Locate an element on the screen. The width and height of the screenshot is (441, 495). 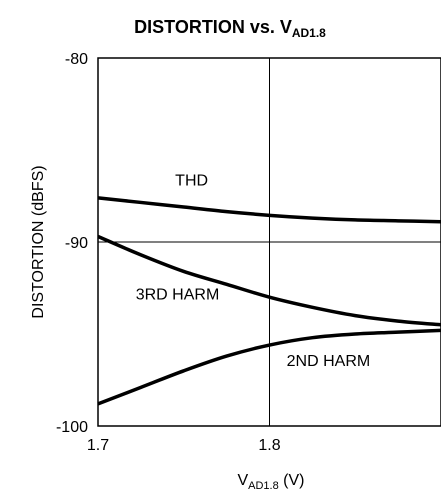
x-axis-label: VAD1.8 (V) is located at coordinates (270, 482).